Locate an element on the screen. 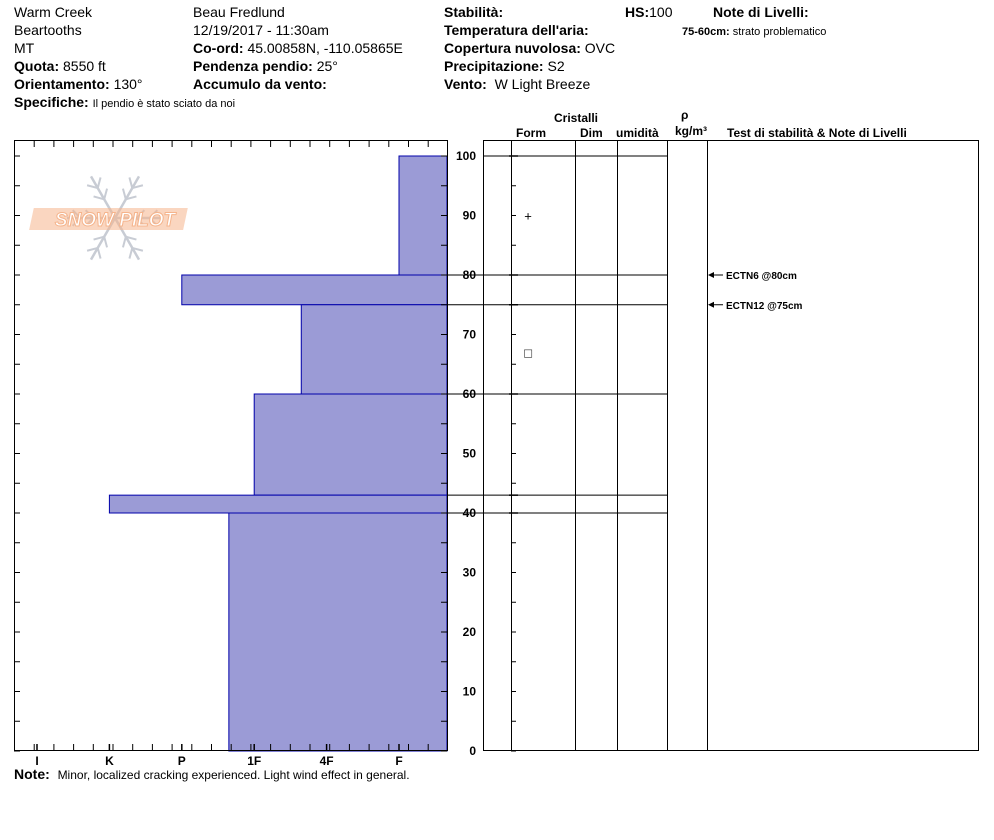  precip-label: Precipitazione: is located at coordinates (494, 66).